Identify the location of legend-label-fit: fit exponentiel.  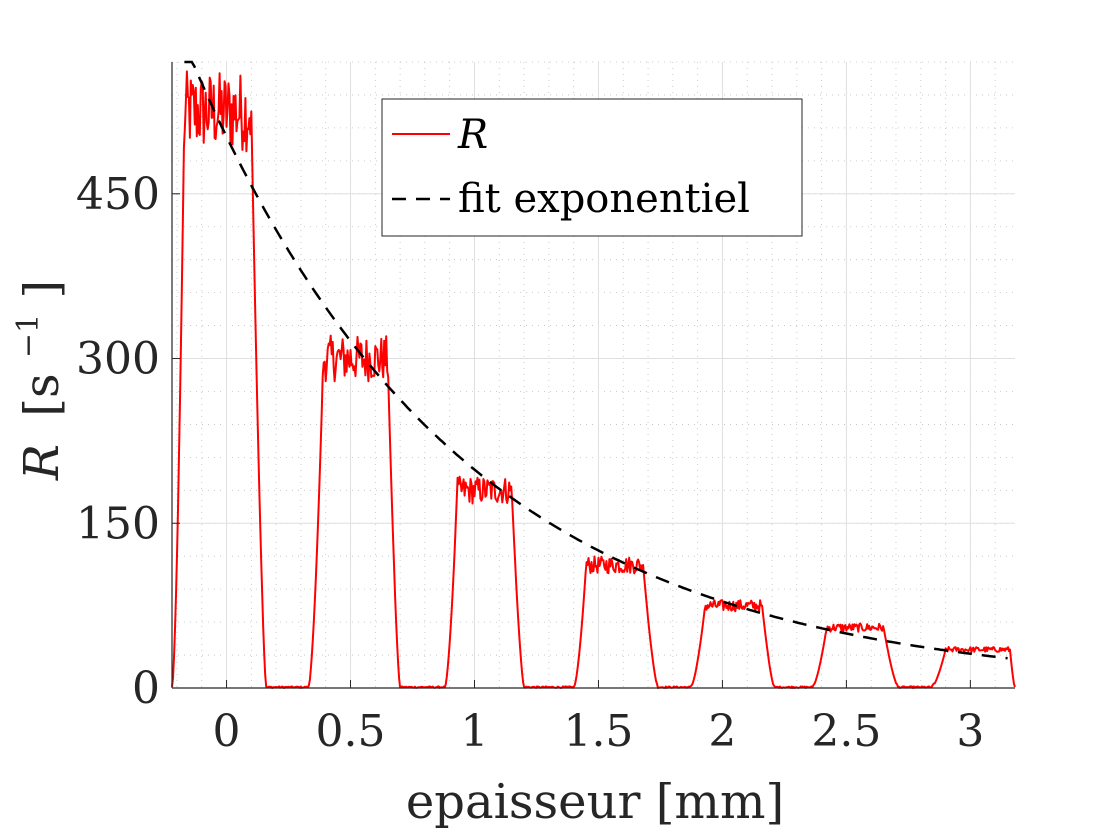
(604, 199).